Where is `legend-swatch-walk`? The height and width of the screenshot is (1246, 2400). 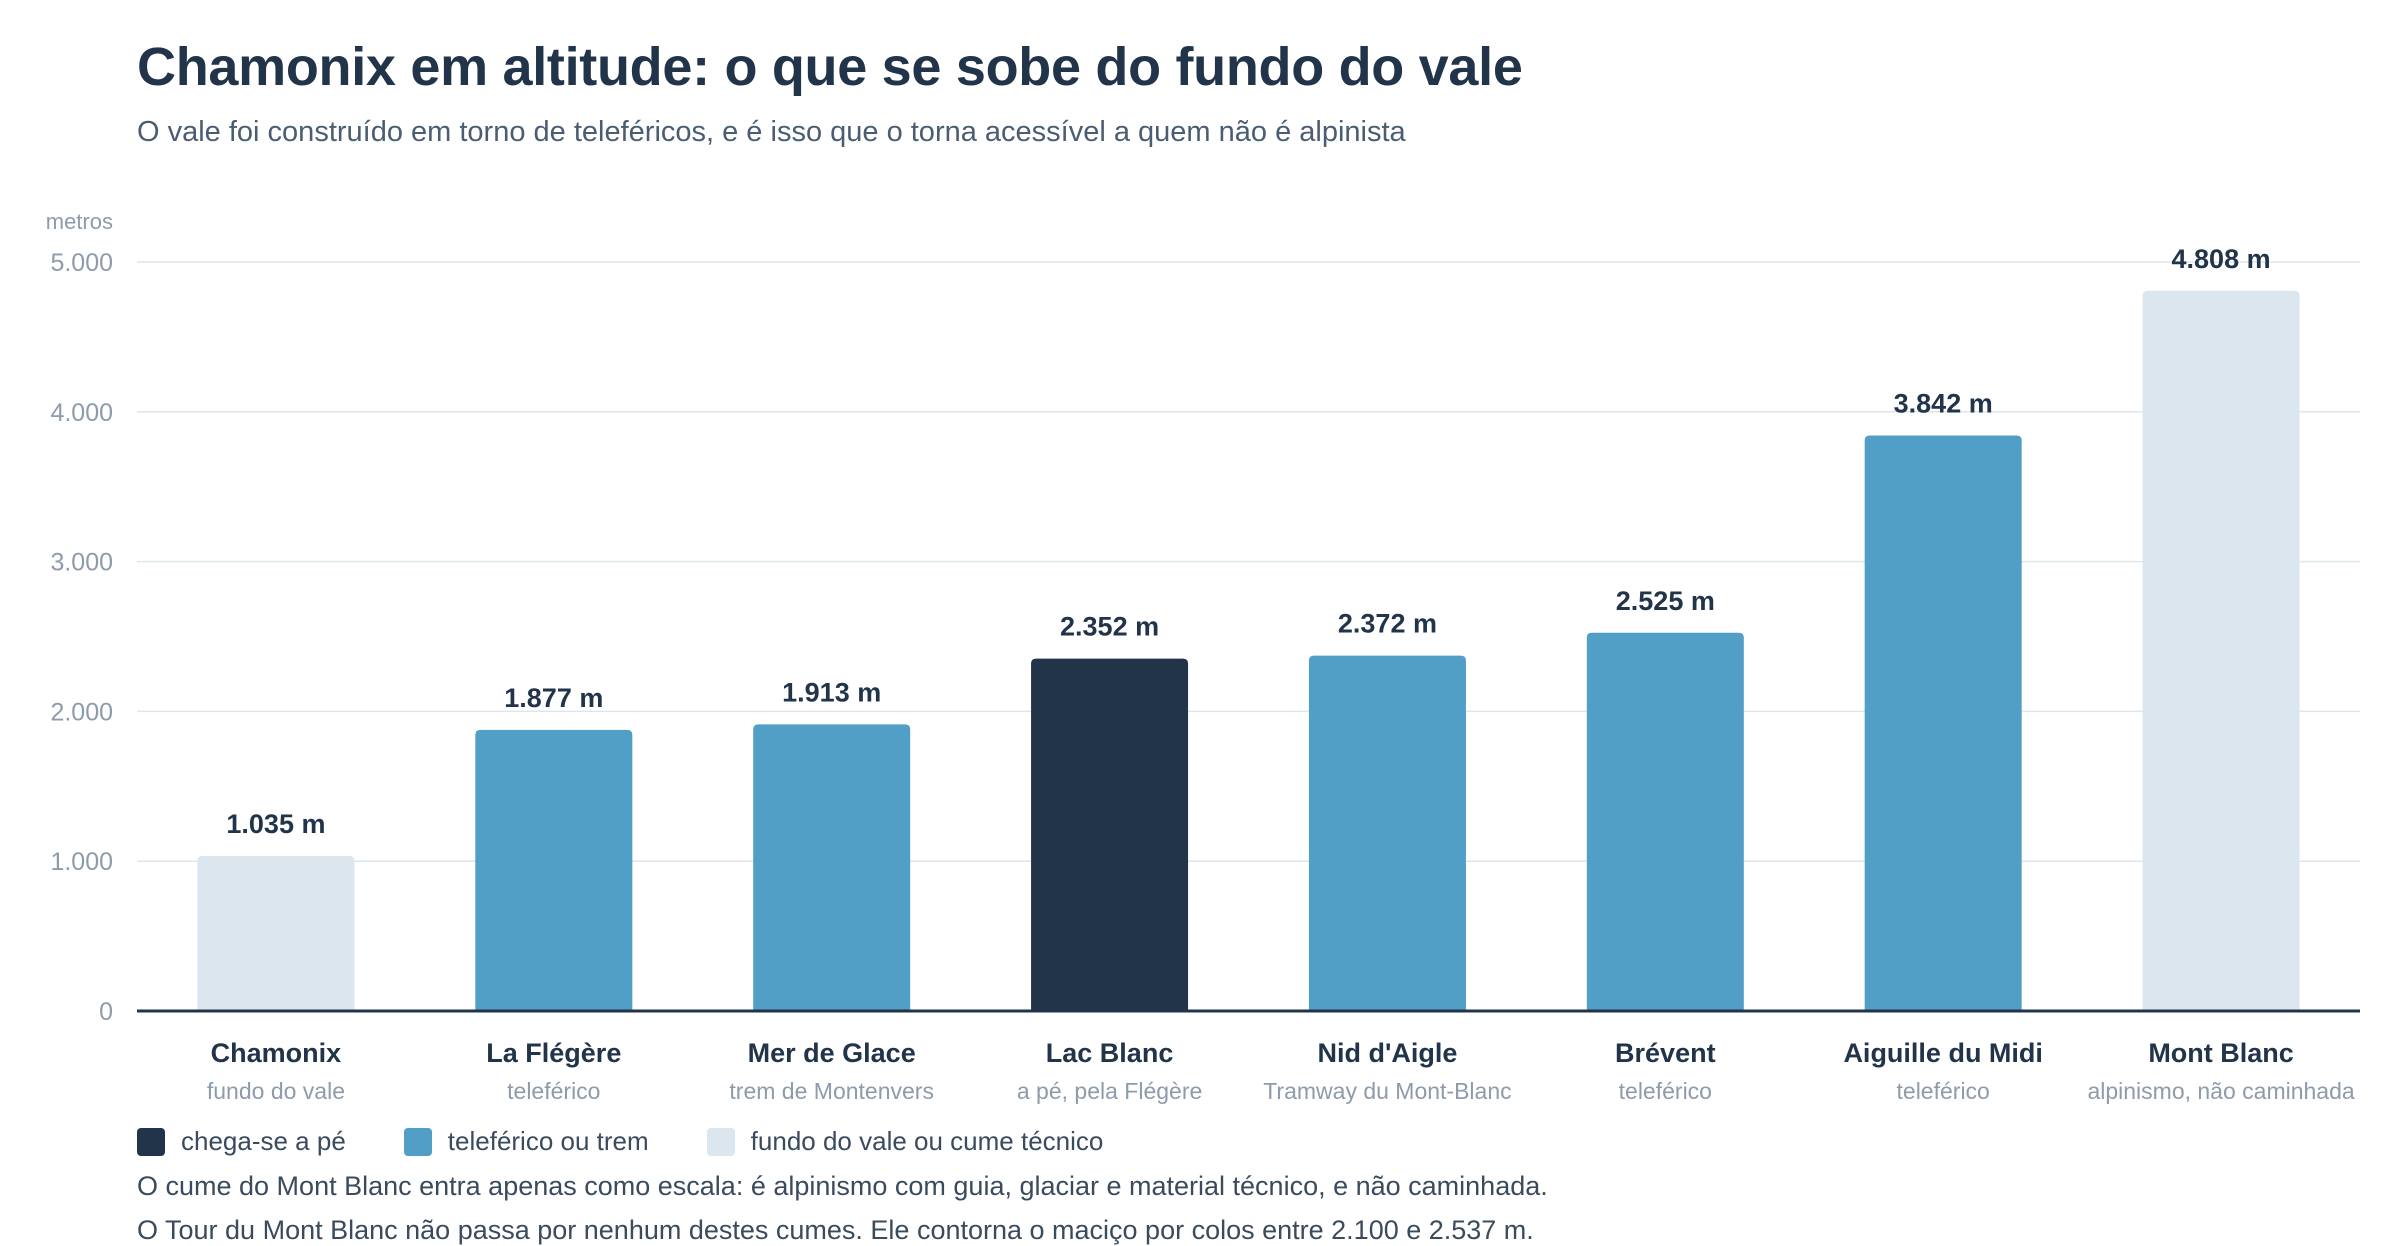 legend-swatch-walk is located at coordinates (151, 1141).